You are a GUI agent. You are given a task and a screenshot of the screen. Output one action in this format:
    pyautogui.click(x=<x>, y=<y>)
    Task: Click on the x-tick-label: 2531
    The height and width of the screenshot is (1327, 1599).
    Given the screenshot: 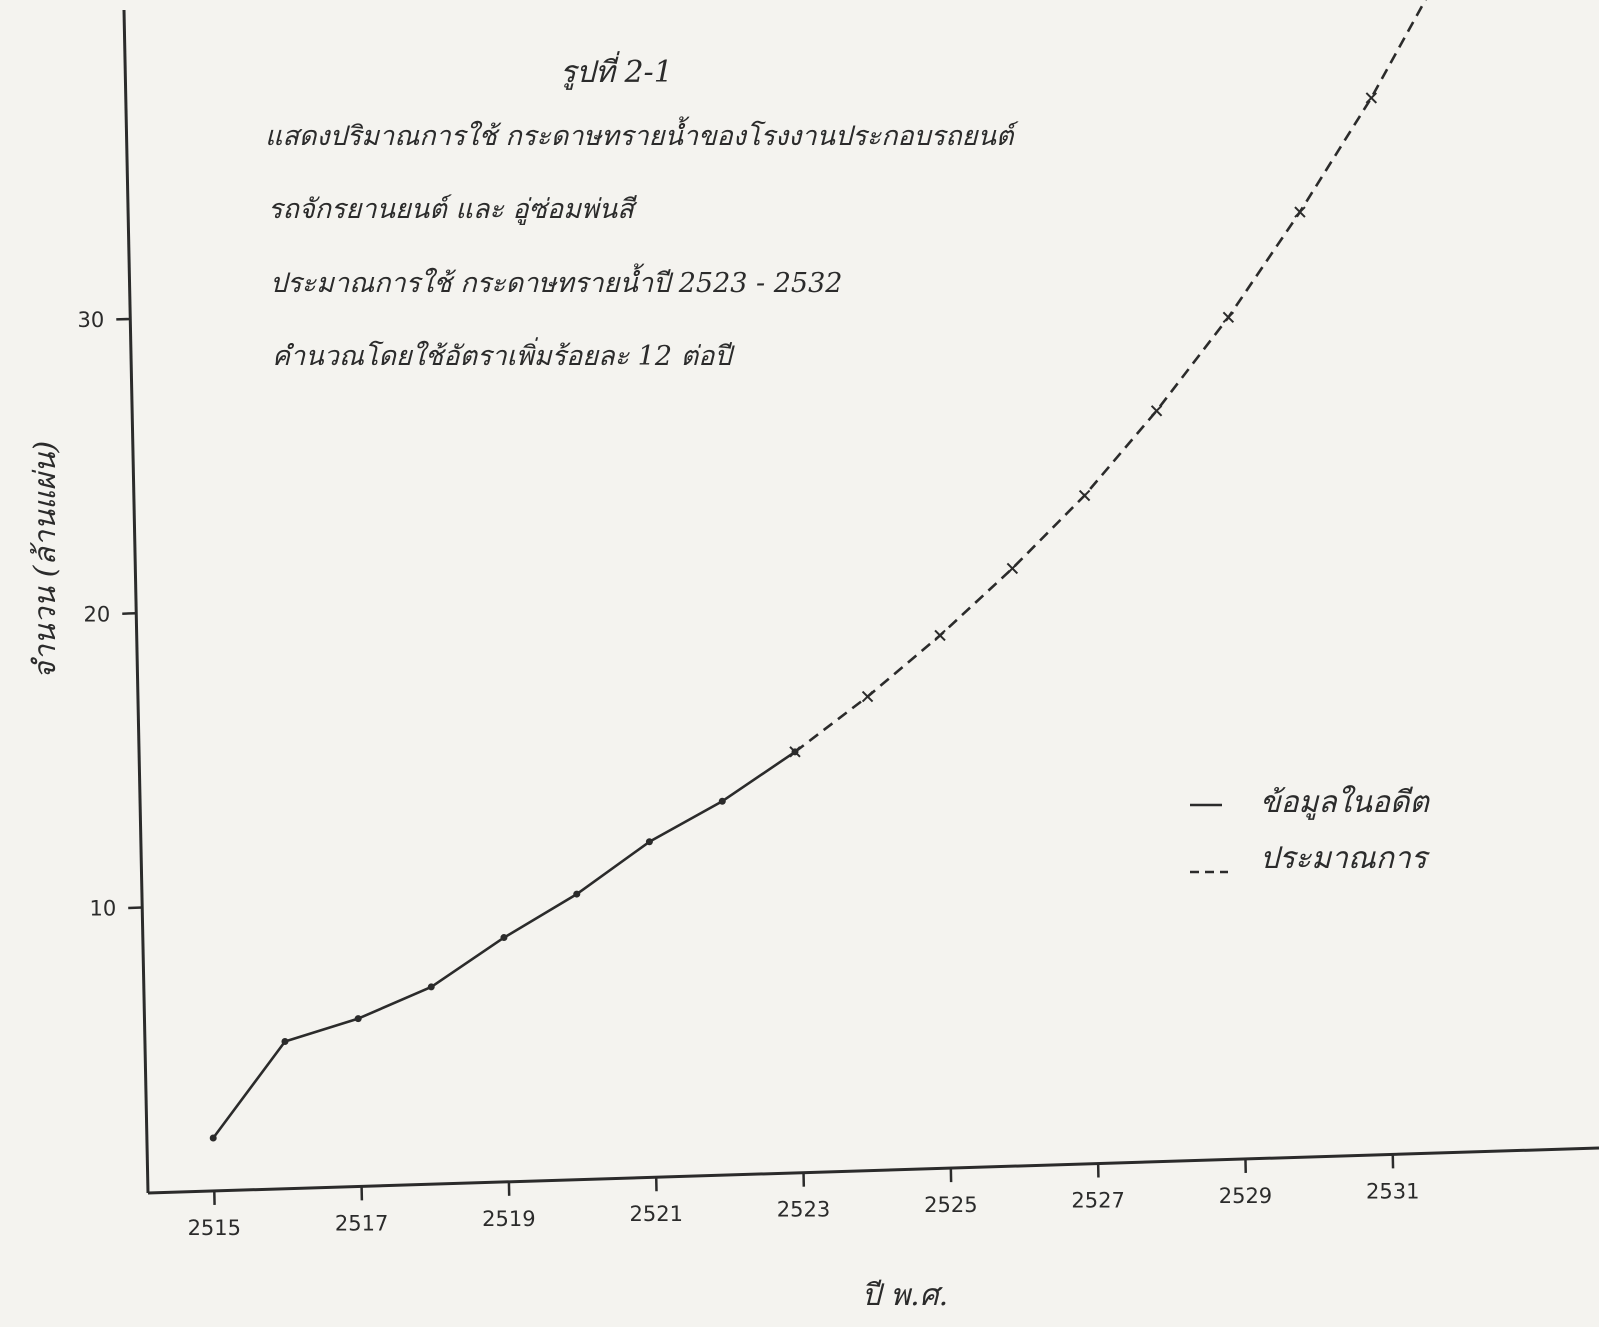 What is the action you would take?
    pyautogui.click(x=1392, y=1191)
    